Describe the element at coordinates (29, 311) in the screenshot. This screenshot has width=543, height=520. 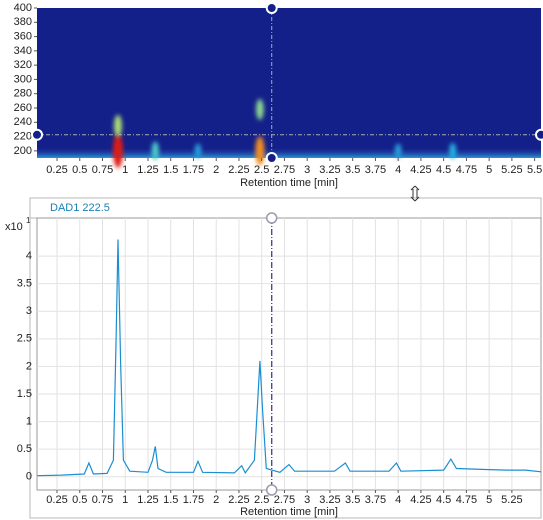
I see `y-tick-label: 3` at that location.